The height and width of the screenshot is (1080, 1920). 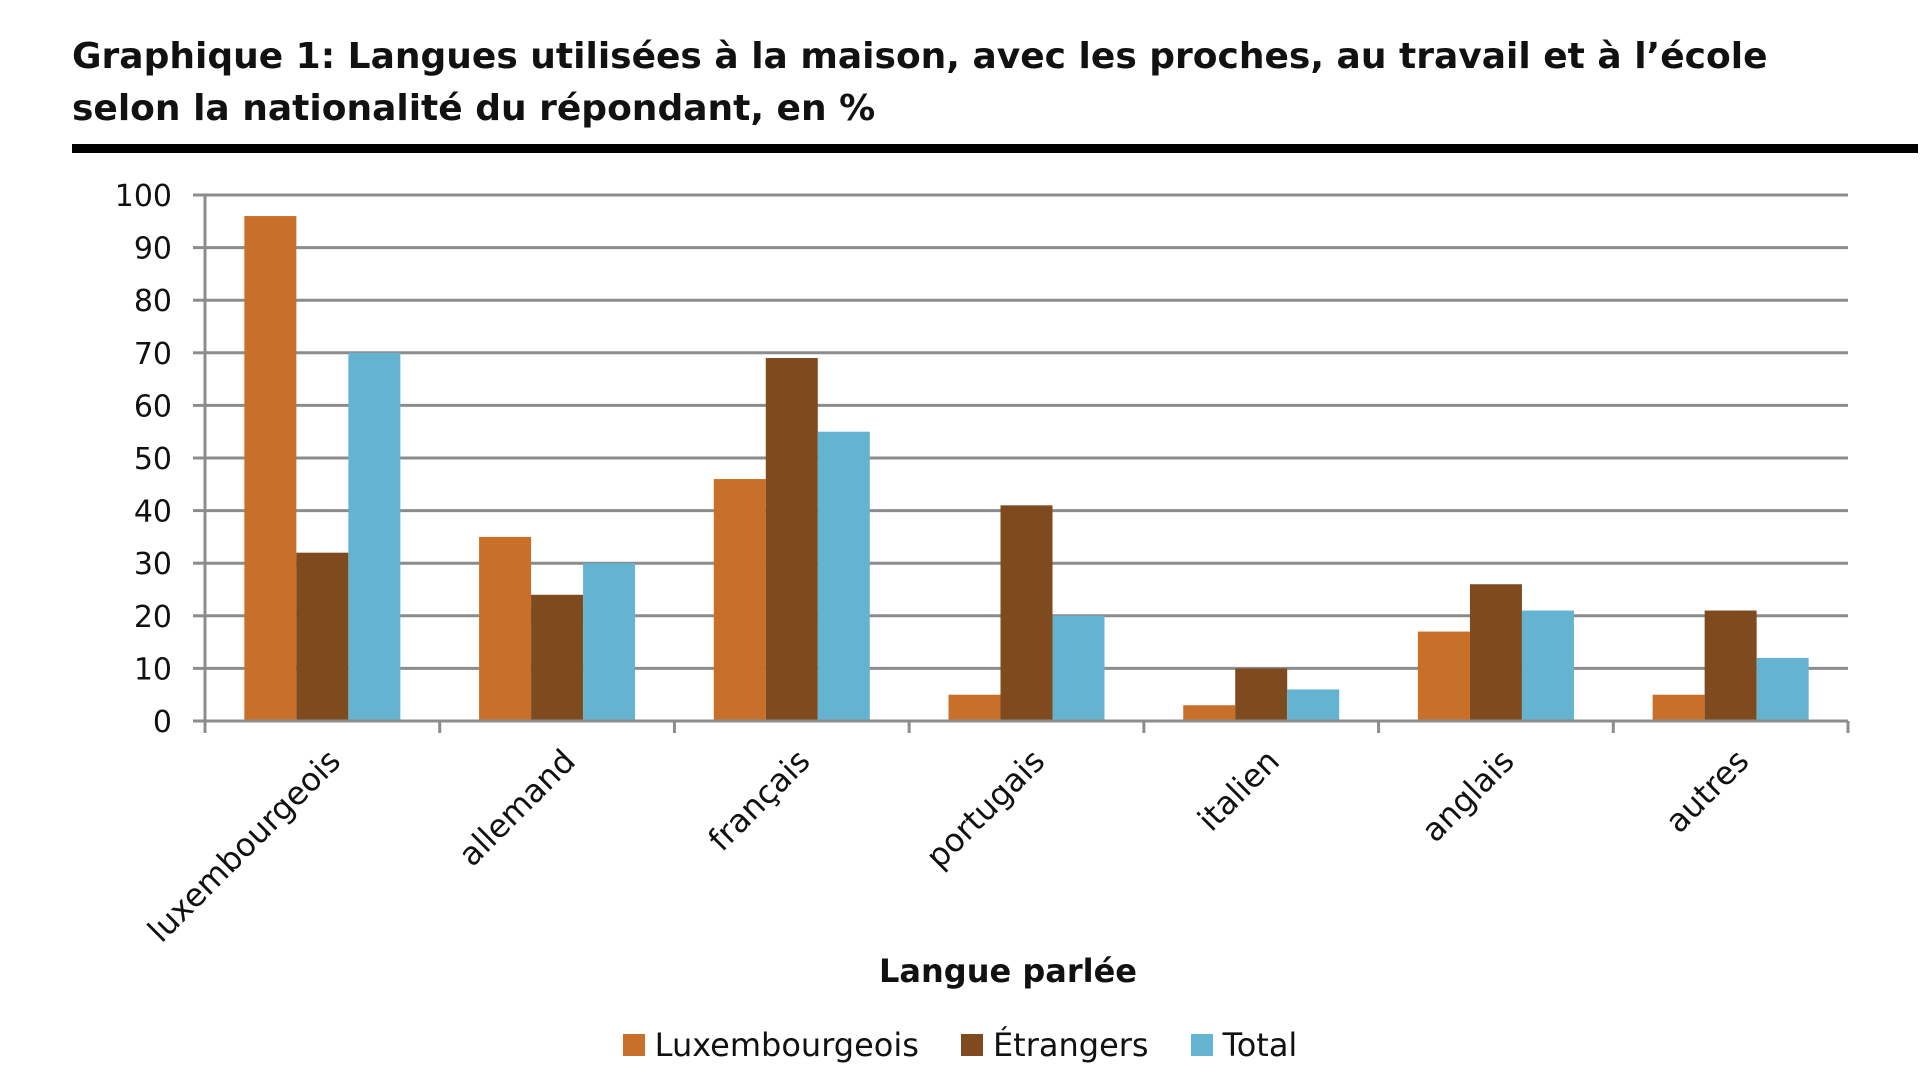 I want to click on legend-label: Total, so click(x=1260, y=1045).